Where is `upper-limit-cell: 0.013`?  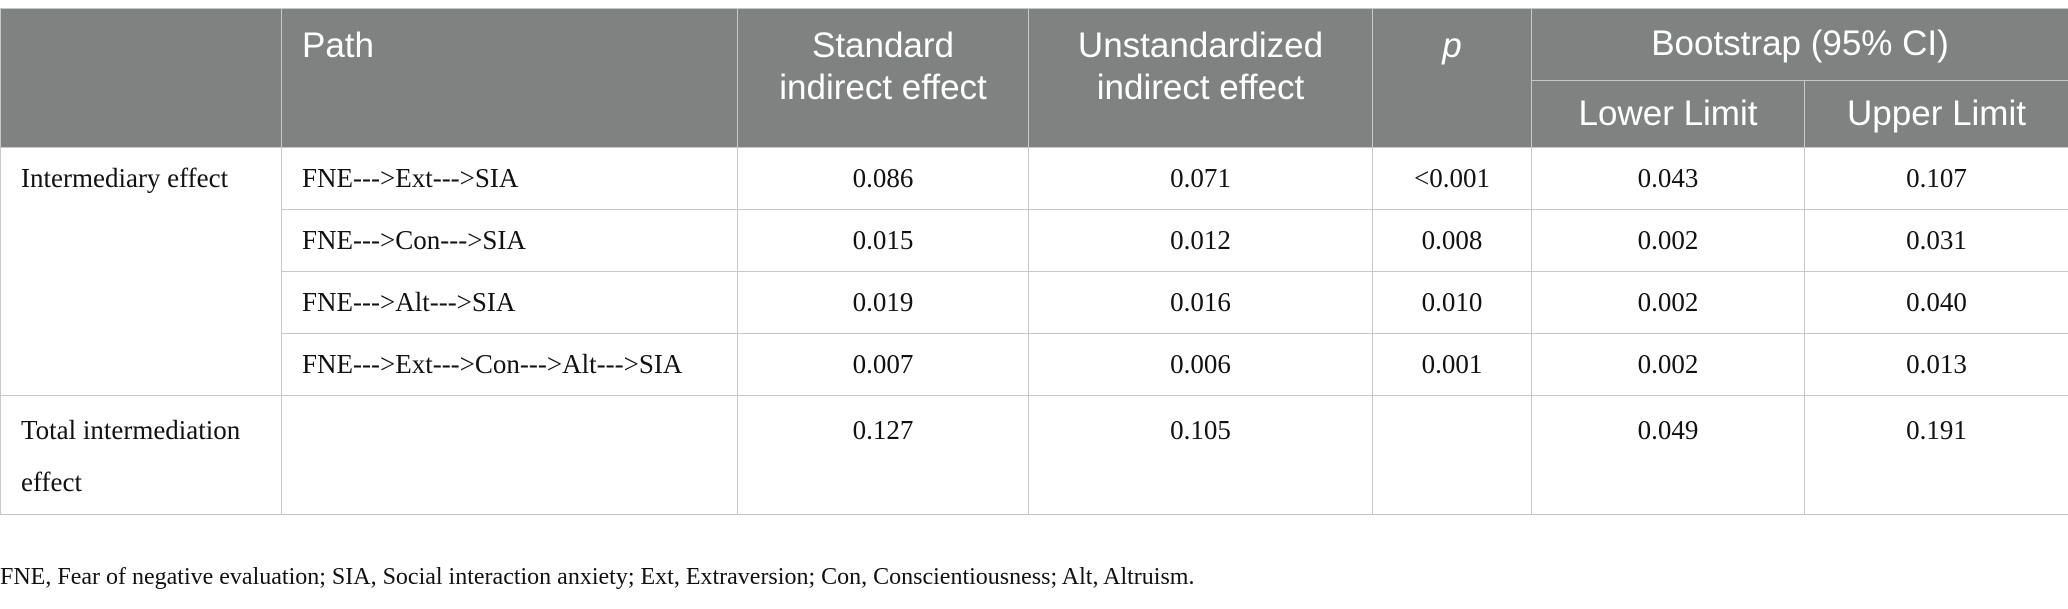
upper-limit-cell: 0.013 is located at coordinates (1936, 364).